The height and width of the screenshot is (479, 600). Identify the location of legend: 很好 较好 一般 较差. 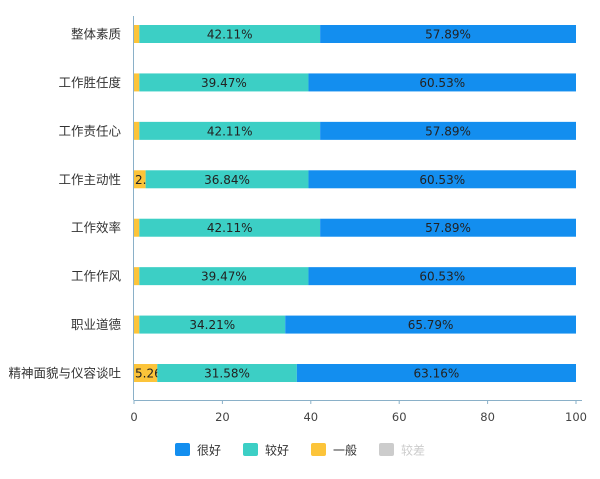
(300, 450).